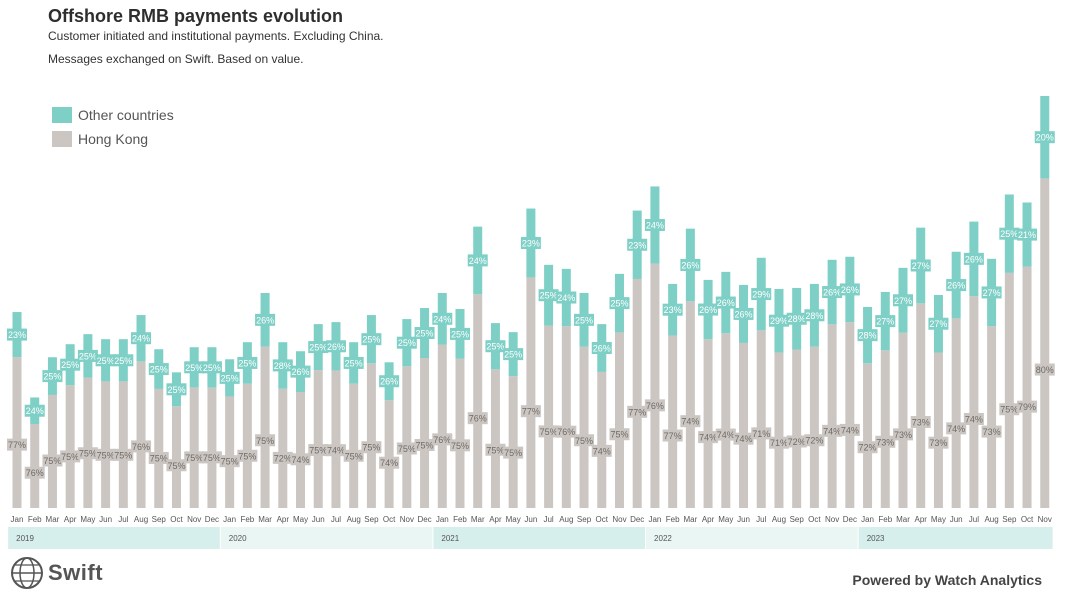 This screenshot has height=596, width=1080. Describe the element at coordinates (17, 519) in the screenshot. I see `x-tick-label: Jan` at that location.